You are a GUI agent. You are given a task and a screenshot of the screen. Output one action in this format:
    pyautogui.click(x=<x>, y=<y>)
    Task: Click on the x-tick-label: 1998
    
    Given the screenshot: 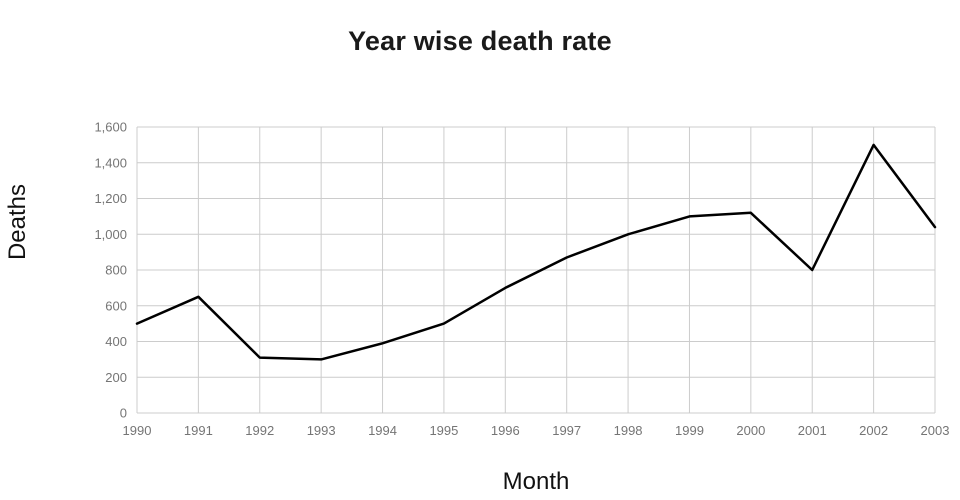 What is the action you would take?
    pyautogui.click(x=628, y=430)
    